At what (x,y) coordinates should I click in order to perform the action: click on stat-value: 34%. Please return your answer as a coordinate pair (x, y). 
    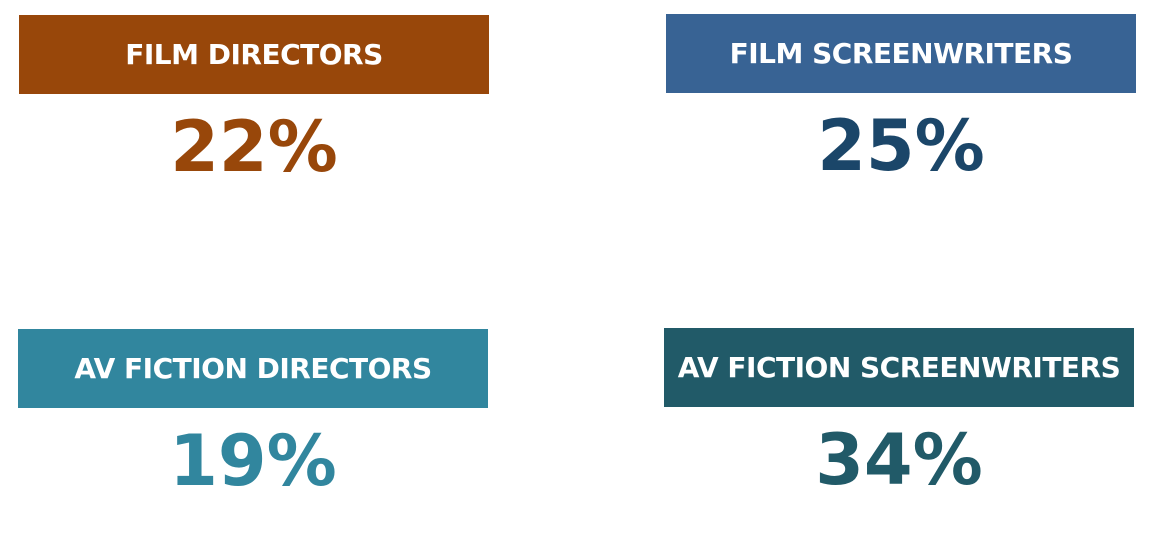
    Looking at the image, I should click on (899, 460).